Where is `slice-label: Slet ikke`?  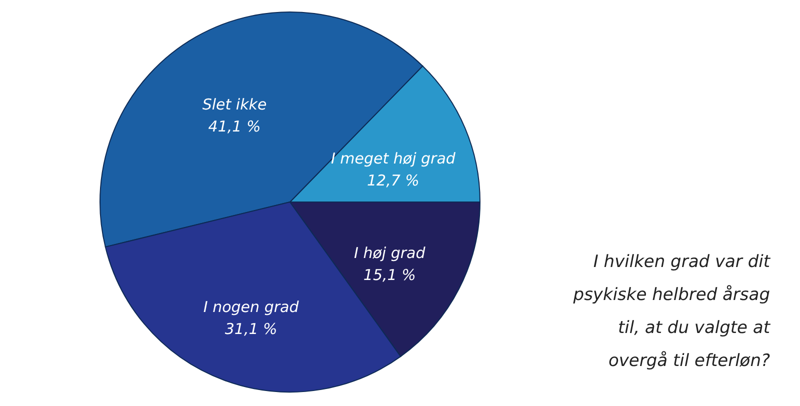
slice-label: Slet ikke is located at coordinates (234, 105).